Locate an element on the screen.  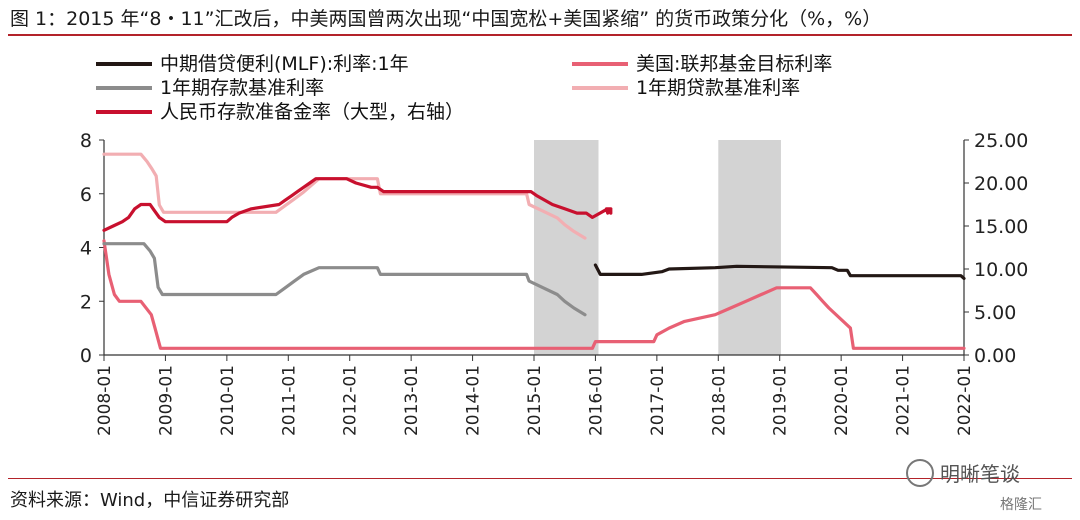
x-tick-label: 2008-01 is located at coordinates (105, 400).